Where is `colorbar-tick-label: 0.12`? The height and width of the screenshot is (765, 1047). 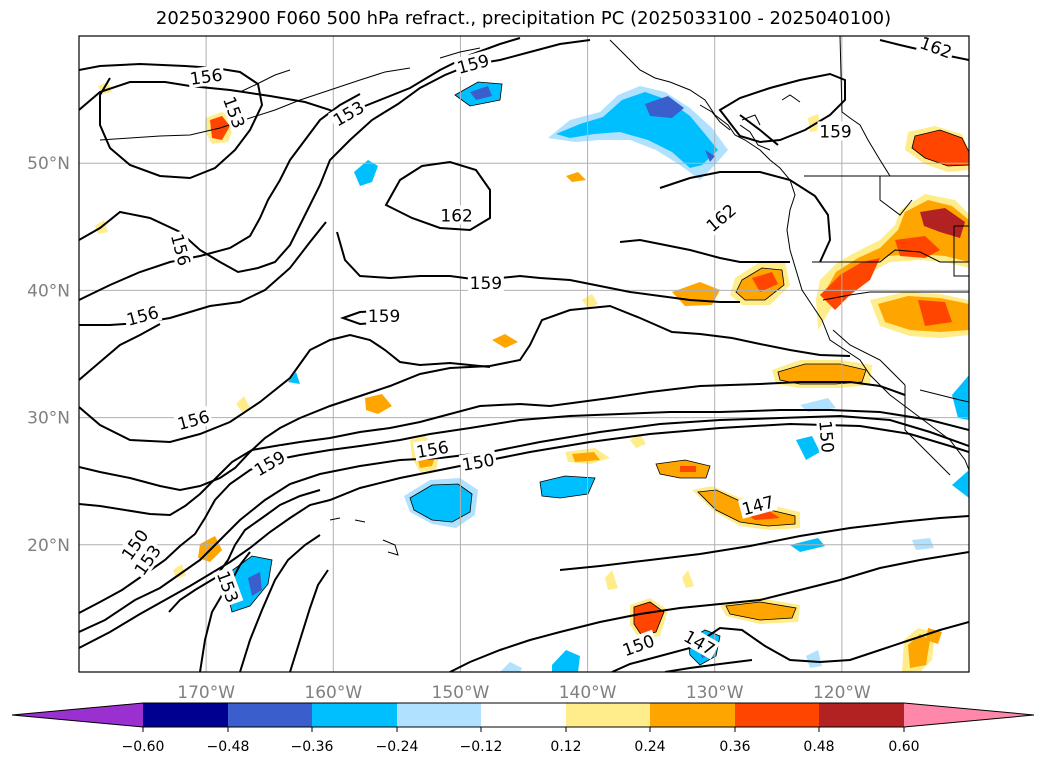 colorbar-tick-label: 0.12 is located at coordinates (565, 747).